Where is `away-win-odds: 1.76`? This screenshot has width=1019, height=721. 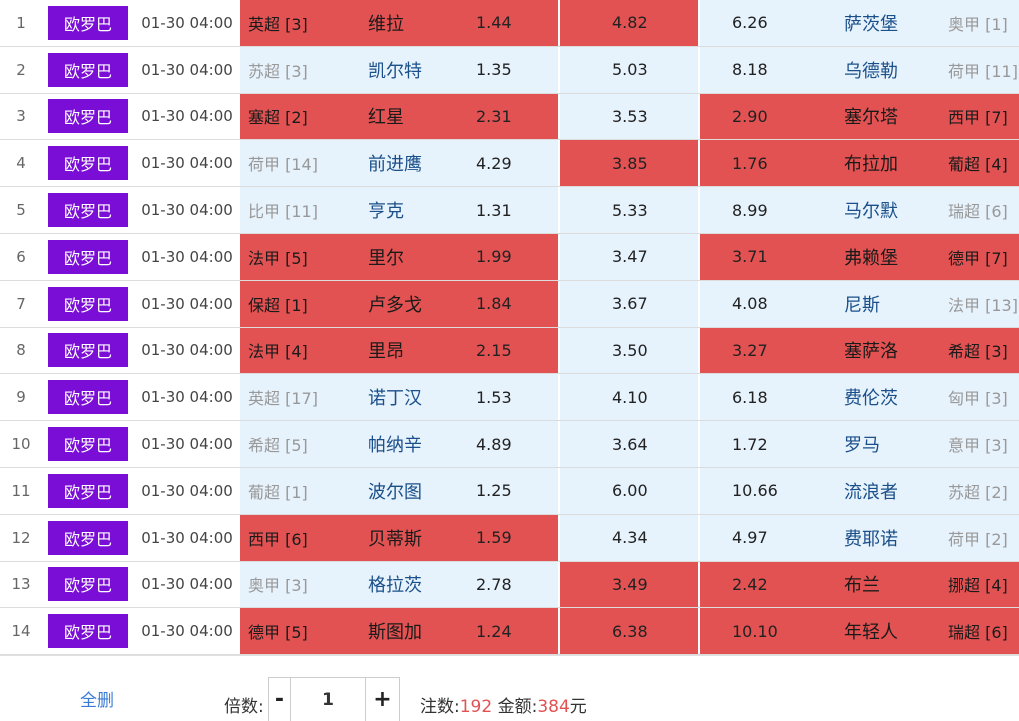
away-win-odds: 1.76 is located at coordinates (750, 163).